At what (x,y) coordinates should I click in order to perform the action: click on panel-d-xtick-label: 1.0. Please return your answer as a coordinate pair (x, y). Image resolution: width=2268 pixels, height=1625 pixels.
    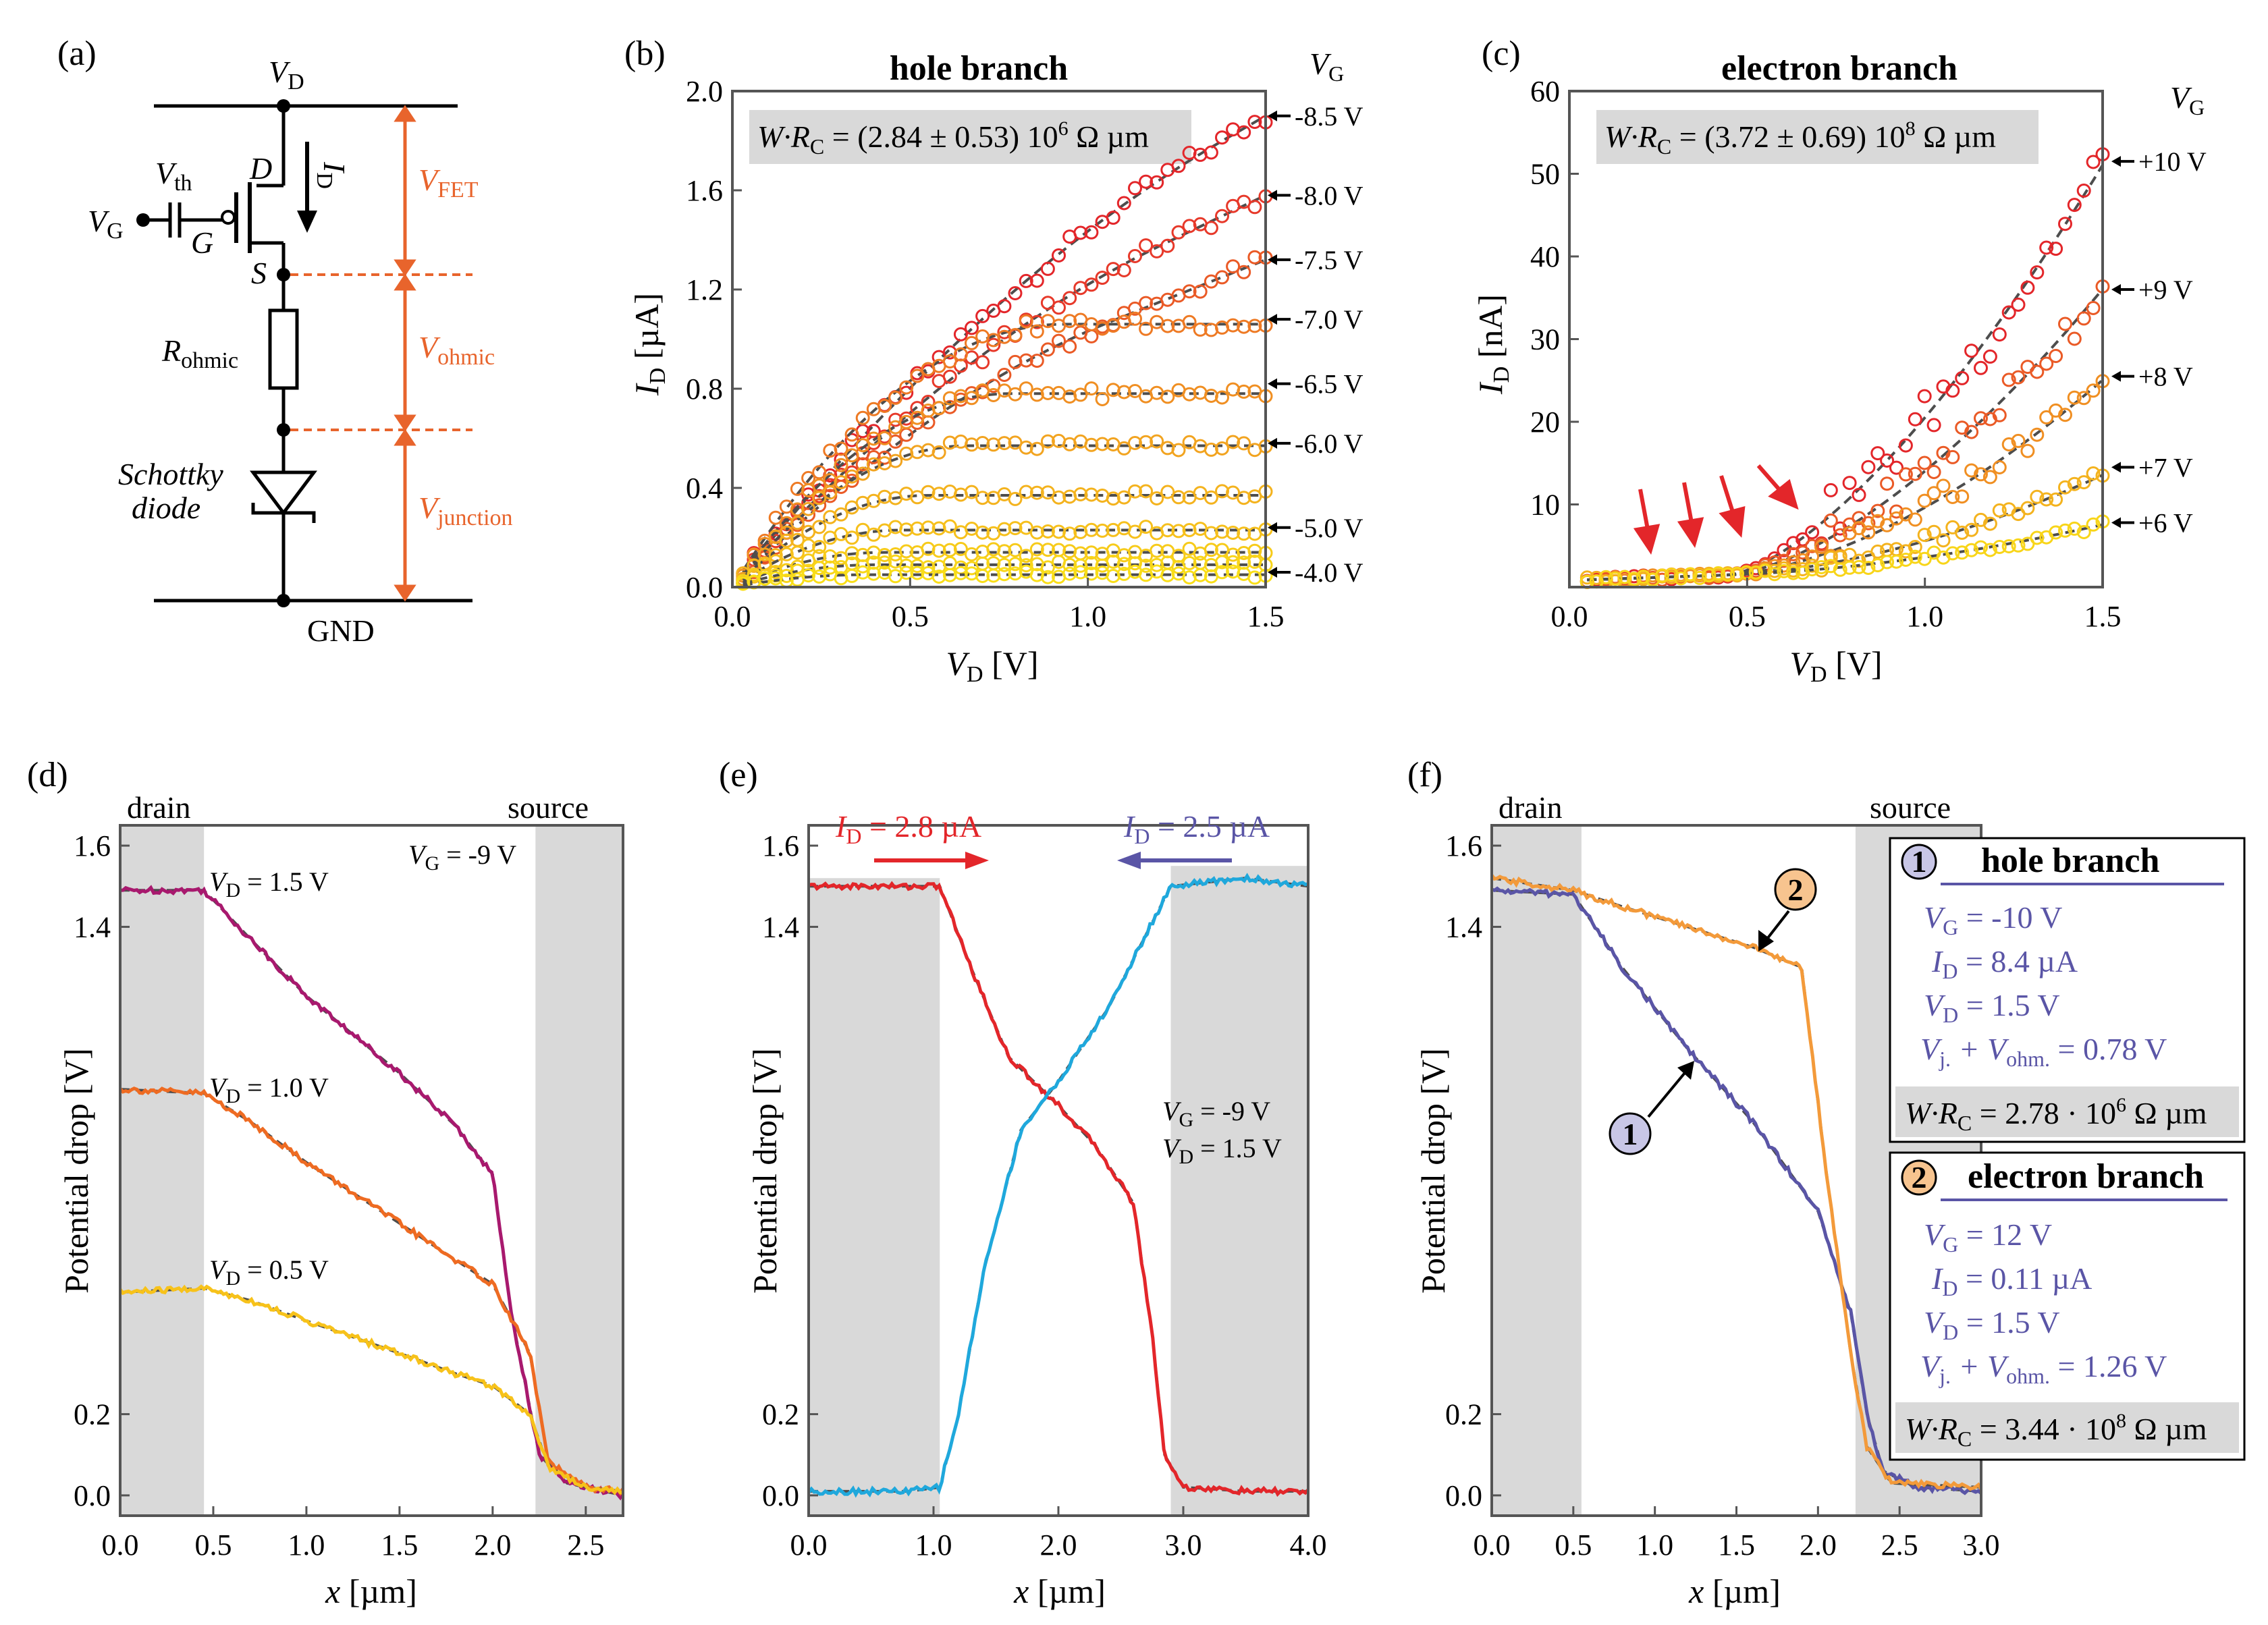
    Looking at the image, I should click on (306, 1545).